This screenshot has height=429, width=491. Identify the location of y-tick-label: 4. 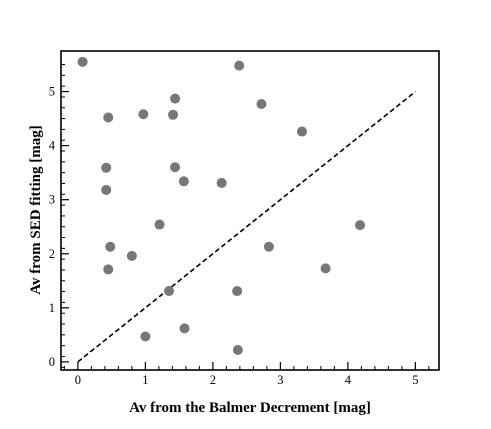
(52, 146).